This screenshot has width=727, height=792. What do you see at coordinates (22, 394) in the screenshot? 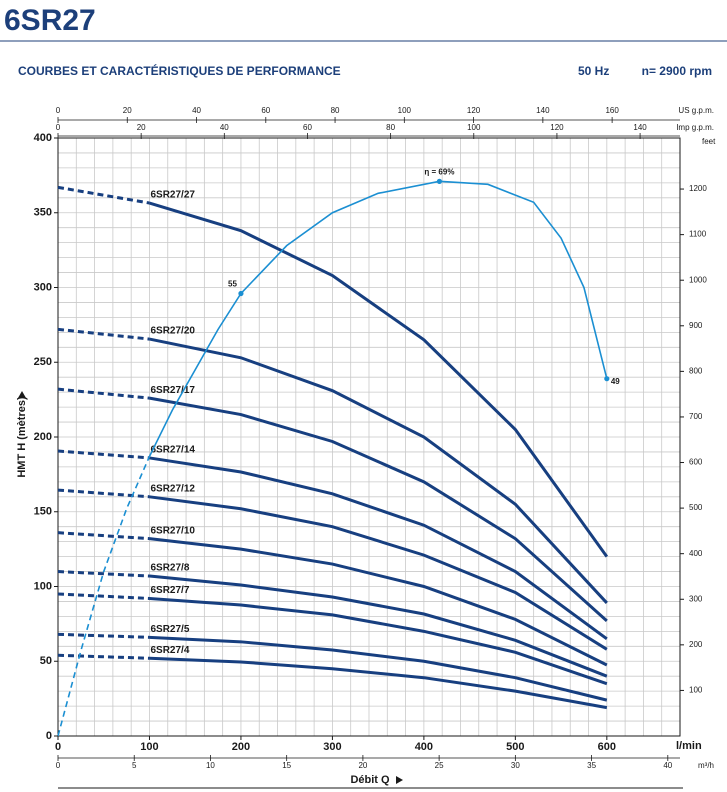
I see `y-axis-arrow` at bounding box center [22, 394].